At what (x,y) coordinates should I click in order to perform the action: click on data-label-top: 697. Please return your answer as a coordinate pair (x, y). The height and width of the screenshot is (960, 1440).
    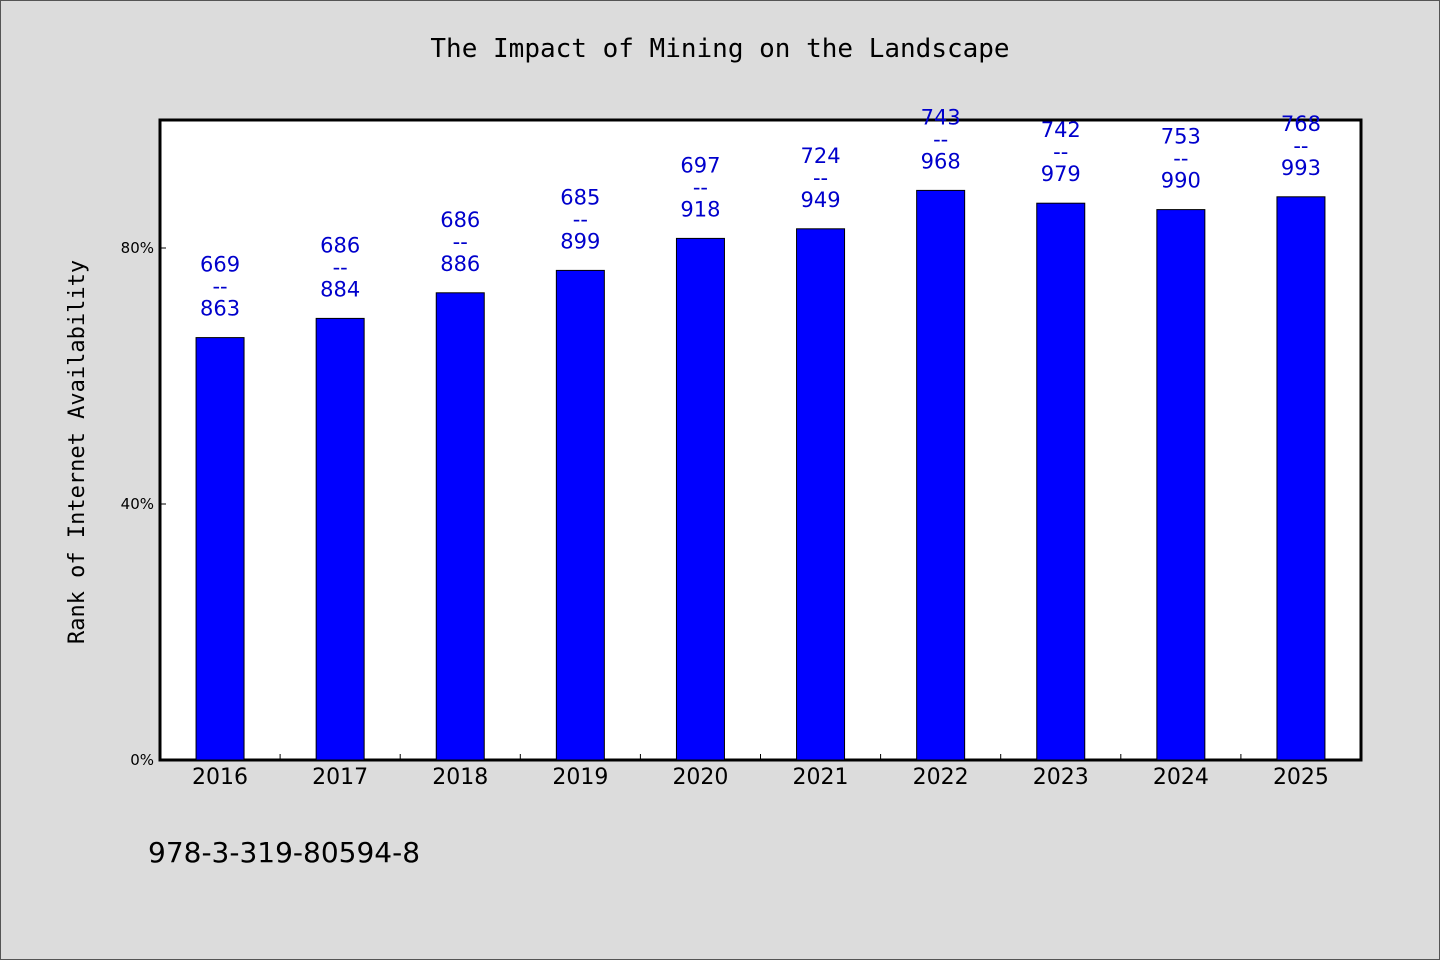
    Looking at the image, I should click on (700, 165).